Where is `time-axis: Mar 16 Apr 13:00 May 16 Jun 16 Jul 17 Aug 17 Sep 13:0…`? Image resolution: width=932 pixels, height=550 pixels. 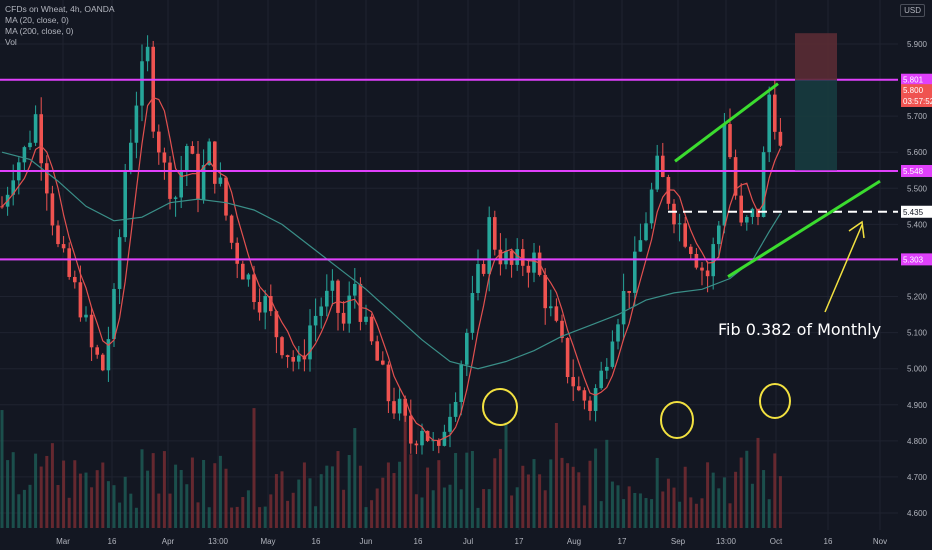
time-axis: Mar 16 Apr 13:00 May 16 Jun 16 Jul 17 Aug 17 Sep 13:0… is located at coordinates (449, 540).